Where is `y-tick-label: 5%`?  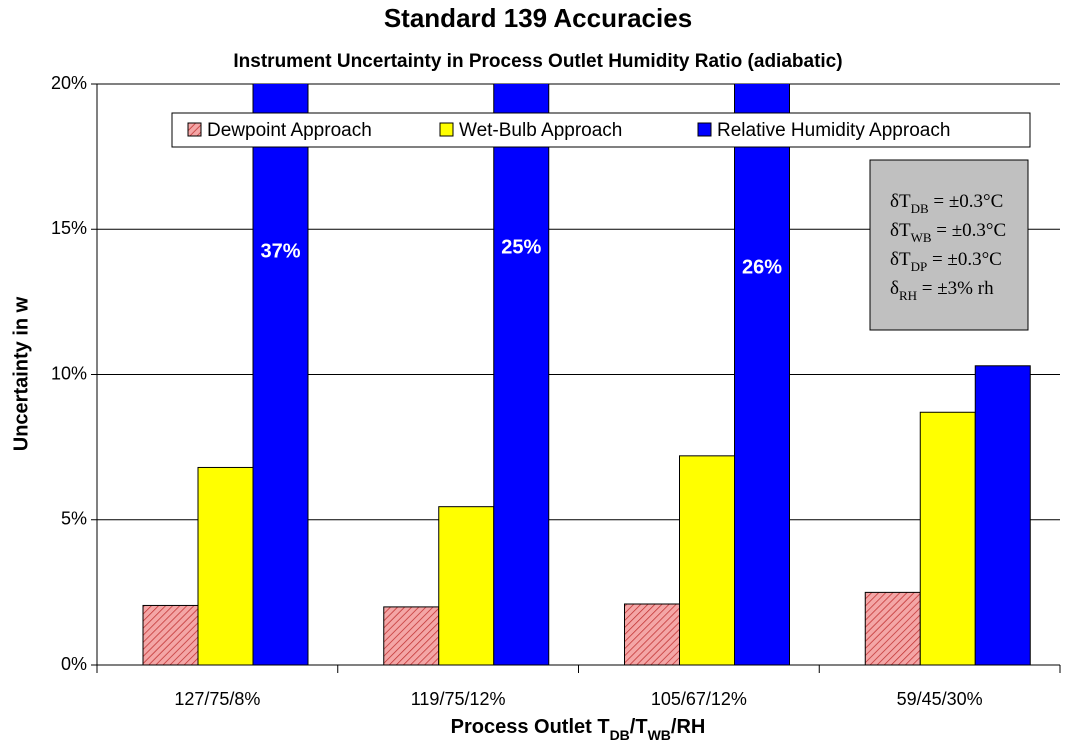 y-tick-label: 5% is located at coordinates (74, 519).